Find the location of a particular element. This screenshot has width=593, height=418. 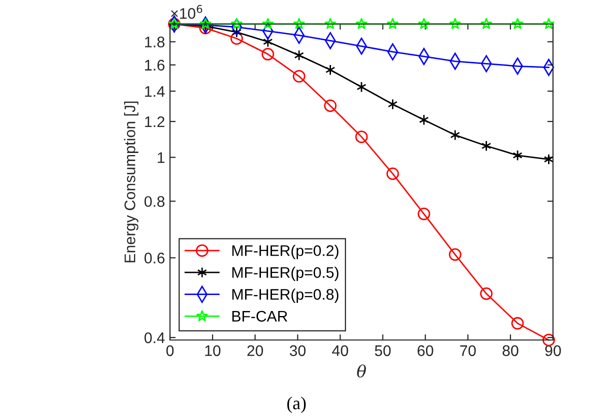

x-tick-label: 90 is located at coordinates (553, 350).